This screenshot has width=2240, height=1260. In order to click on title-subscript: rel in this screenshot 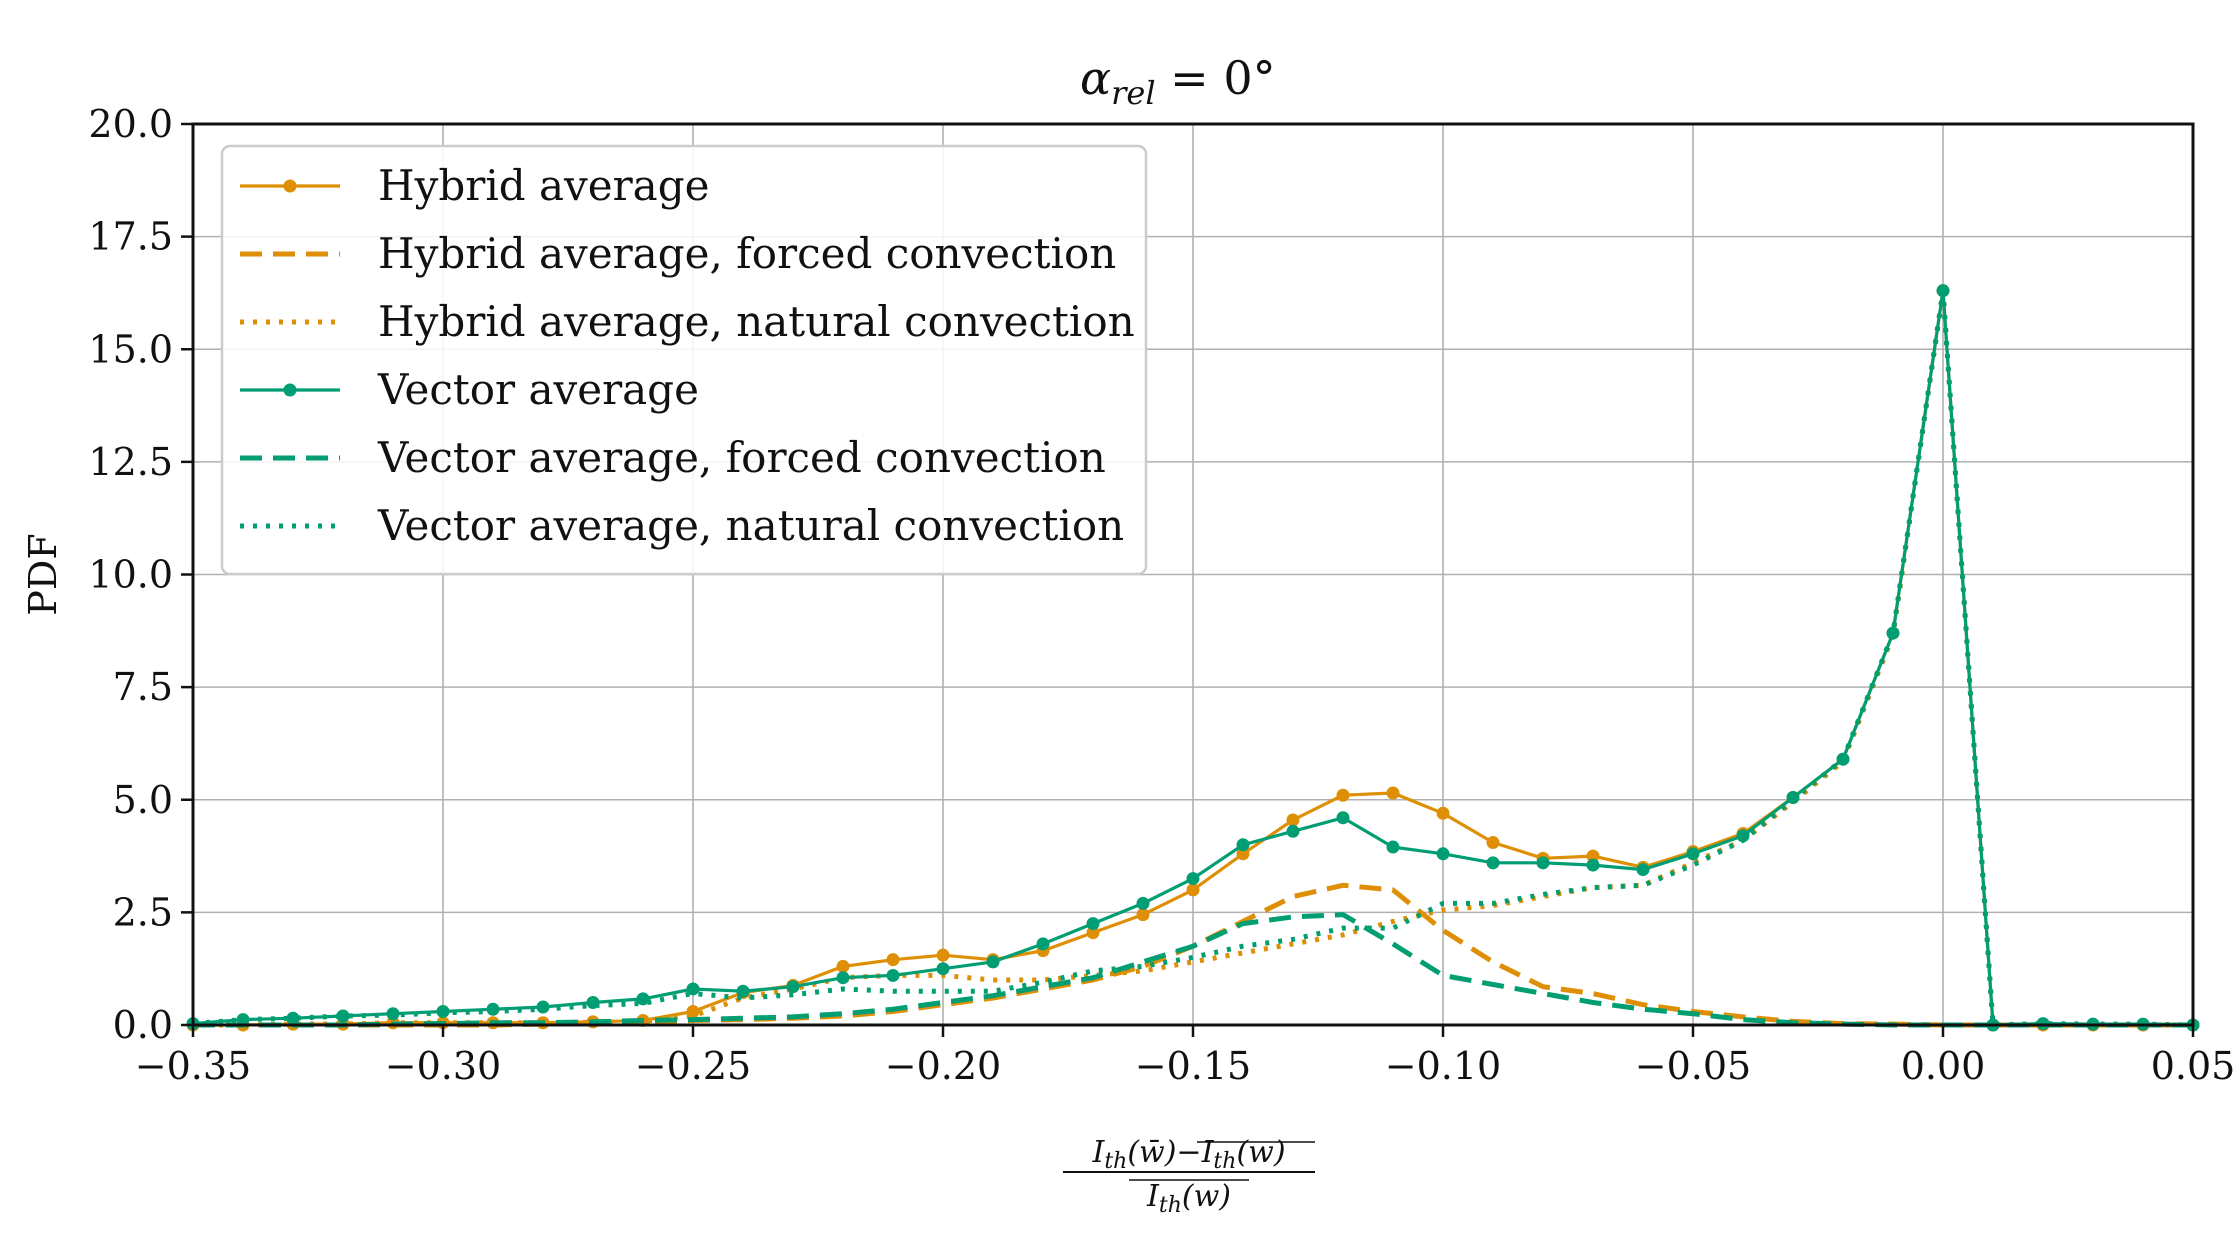, I will do `click(1133, 93)`.